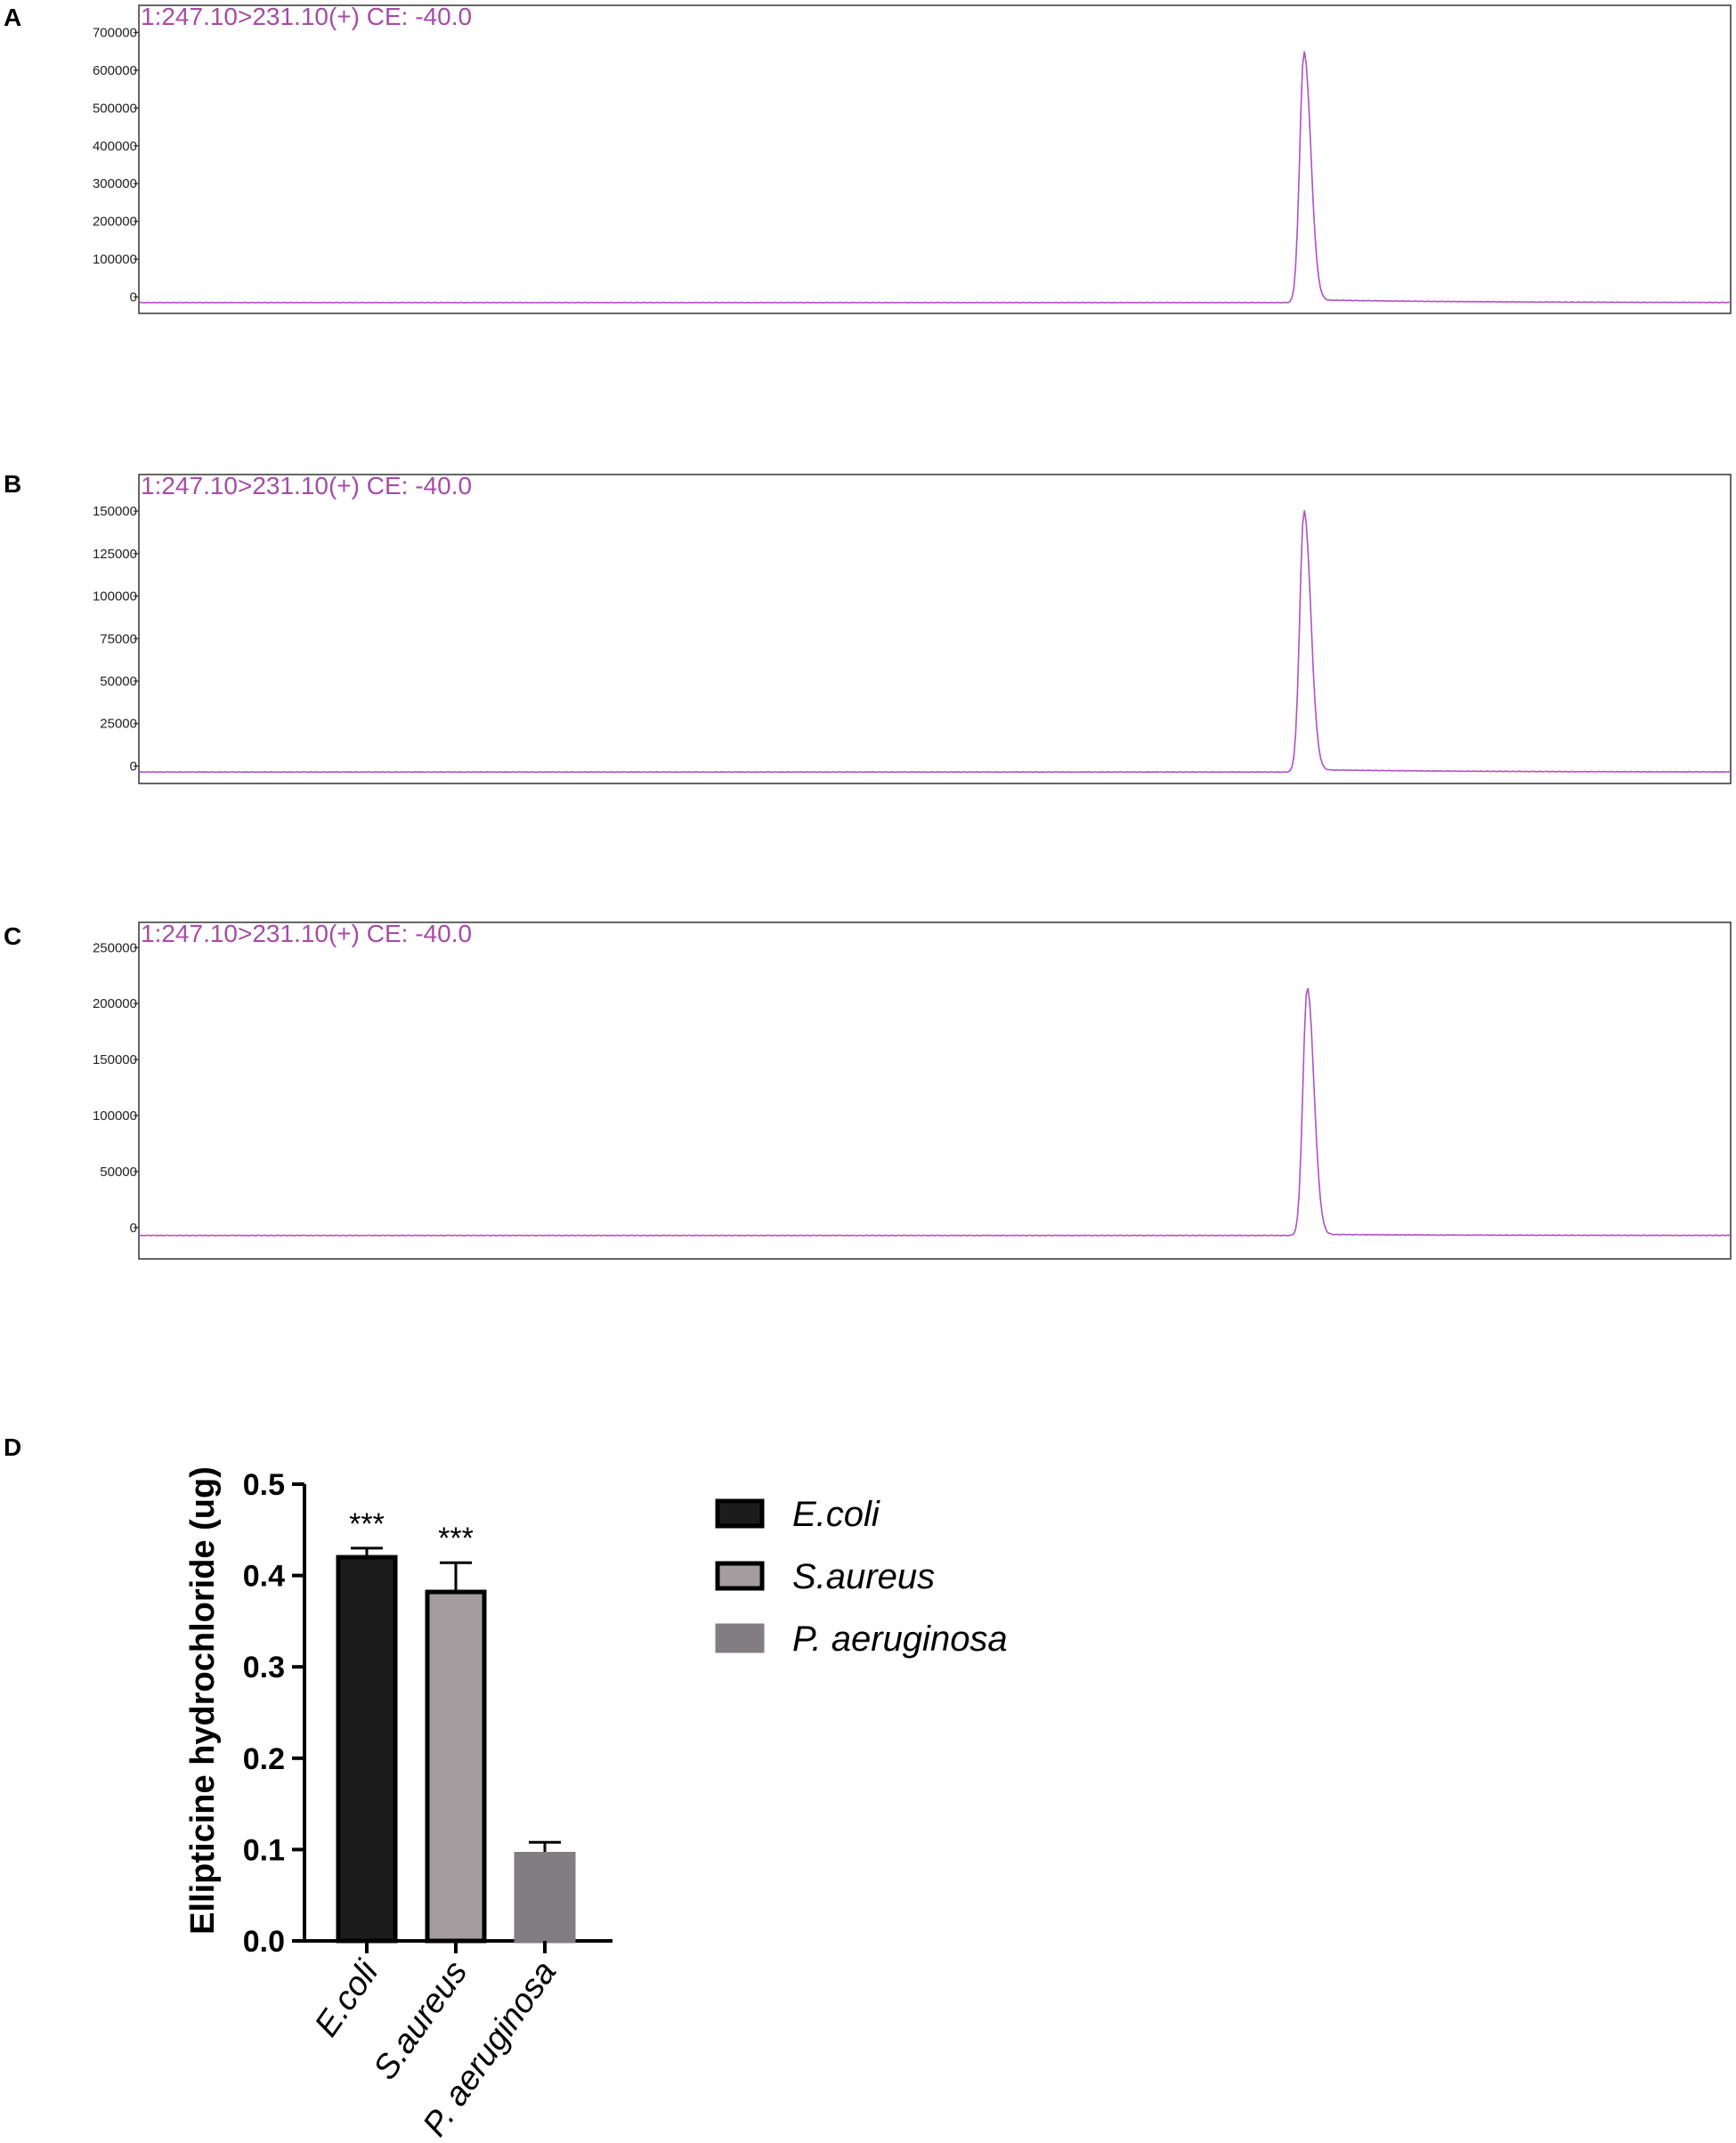 This screenshot has height=2143, width=1736. Describe the element at coordinates (115, 947) in the screenshot. I see `y-tick-label-c: 250000` at that location.